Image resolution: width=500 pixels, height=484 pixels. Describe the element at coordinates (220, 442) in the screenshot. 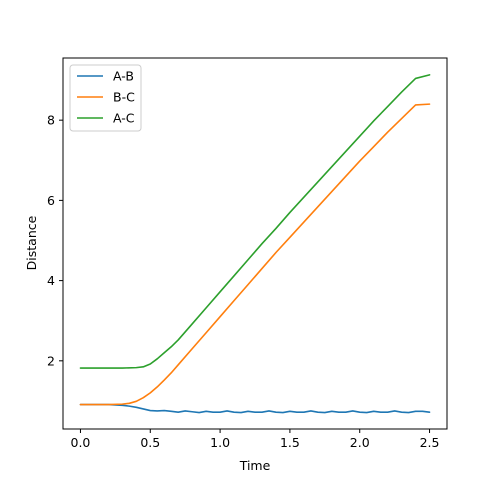

I see `x-tick-label: 1.0` at that location.